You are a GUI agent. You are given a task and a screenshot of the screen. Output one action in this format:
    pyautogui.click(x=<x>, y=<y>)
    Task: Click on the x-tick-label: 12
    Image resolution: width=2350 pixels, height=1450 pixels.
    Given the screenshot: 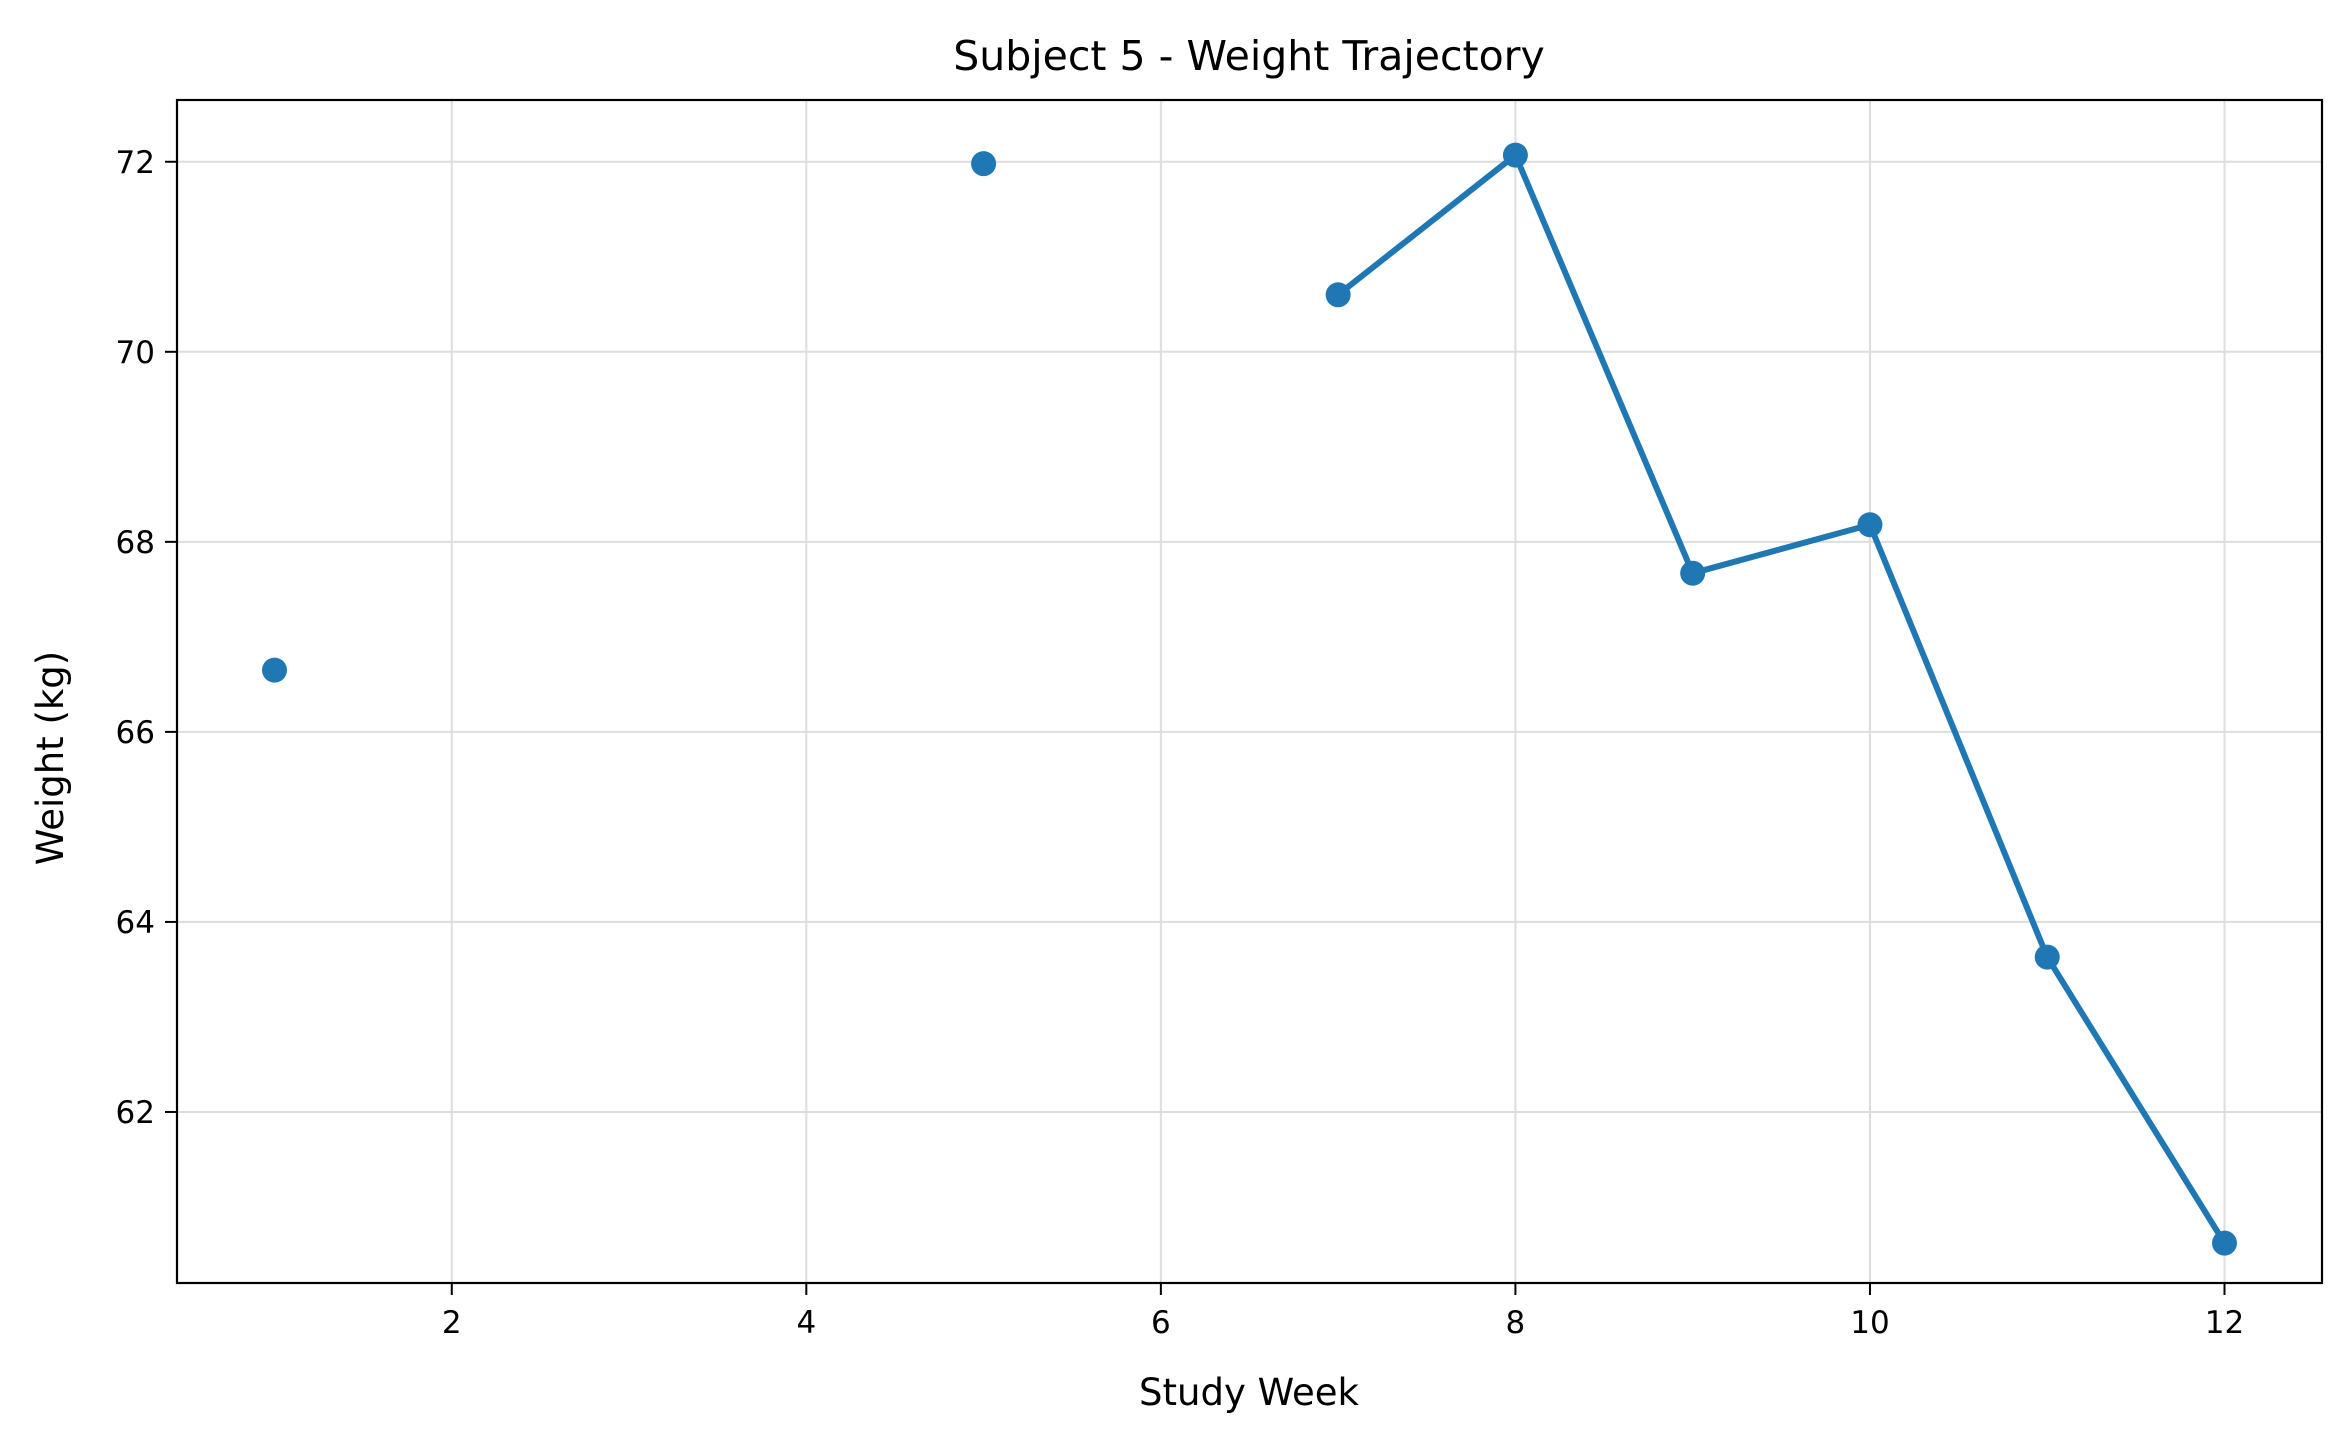 What is the action you would take?
    pyautogui.click(x=2224, y=1323)
    